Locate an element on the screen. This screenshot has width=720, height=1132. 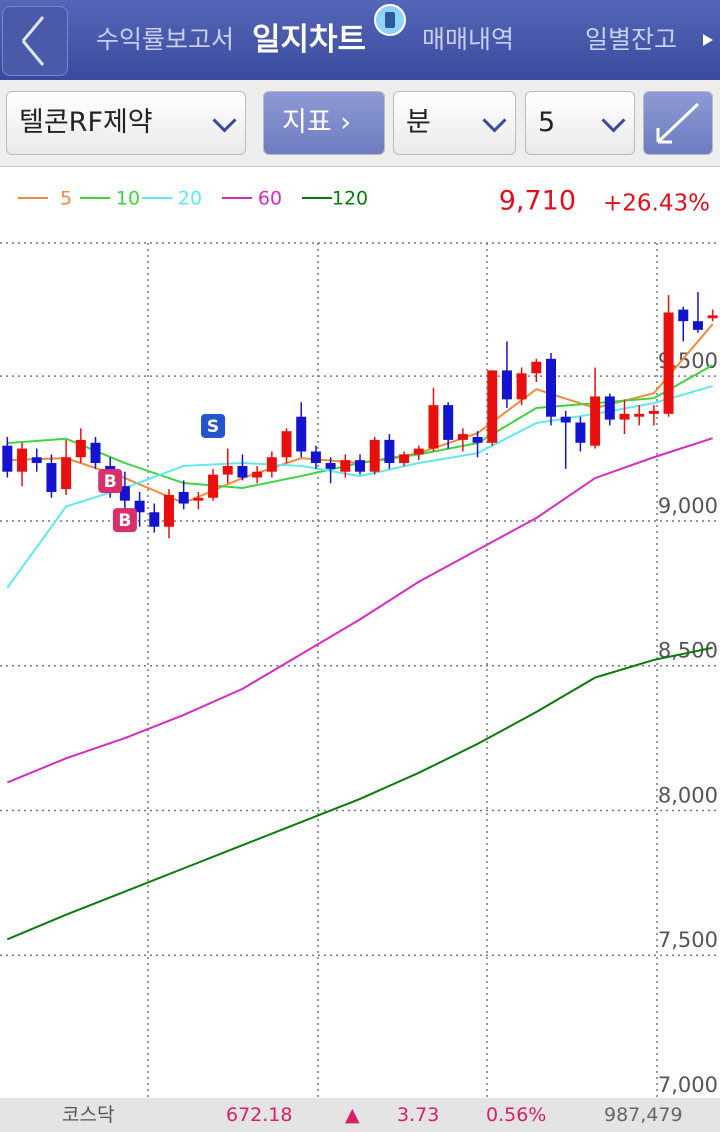
legend-label: 20 is located at coordinates (190, 199).